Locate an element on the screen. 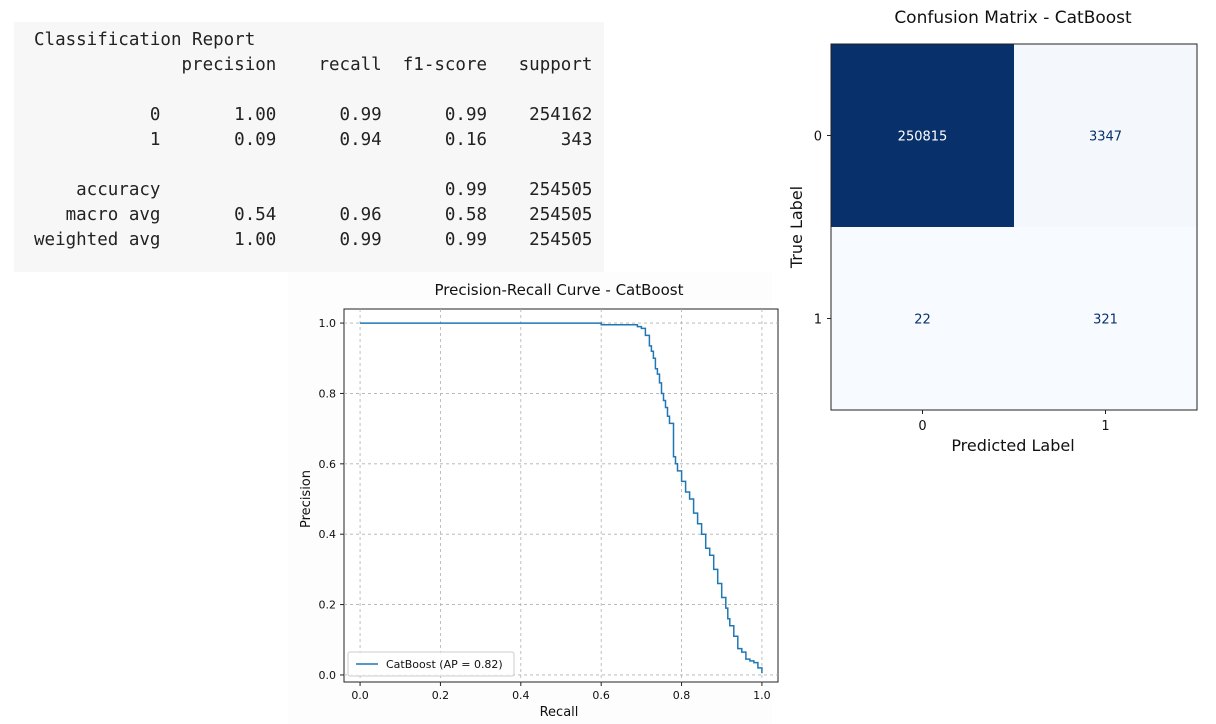  pr-legend-label: CatBoost (AP = 0.82) is located at coordinates (444, 664).